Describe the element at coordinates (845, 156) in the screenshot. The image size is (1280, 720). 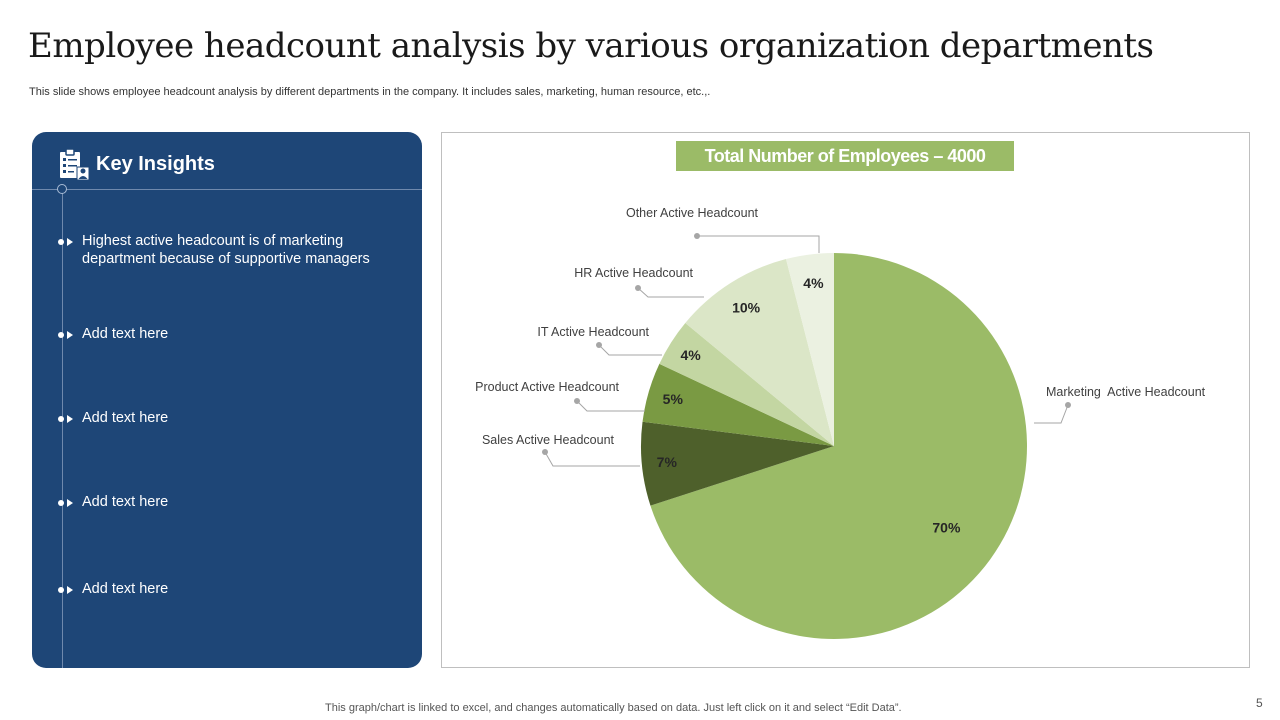
I see `chart-title-banner: Total Number of Employees – 4000` at that location.